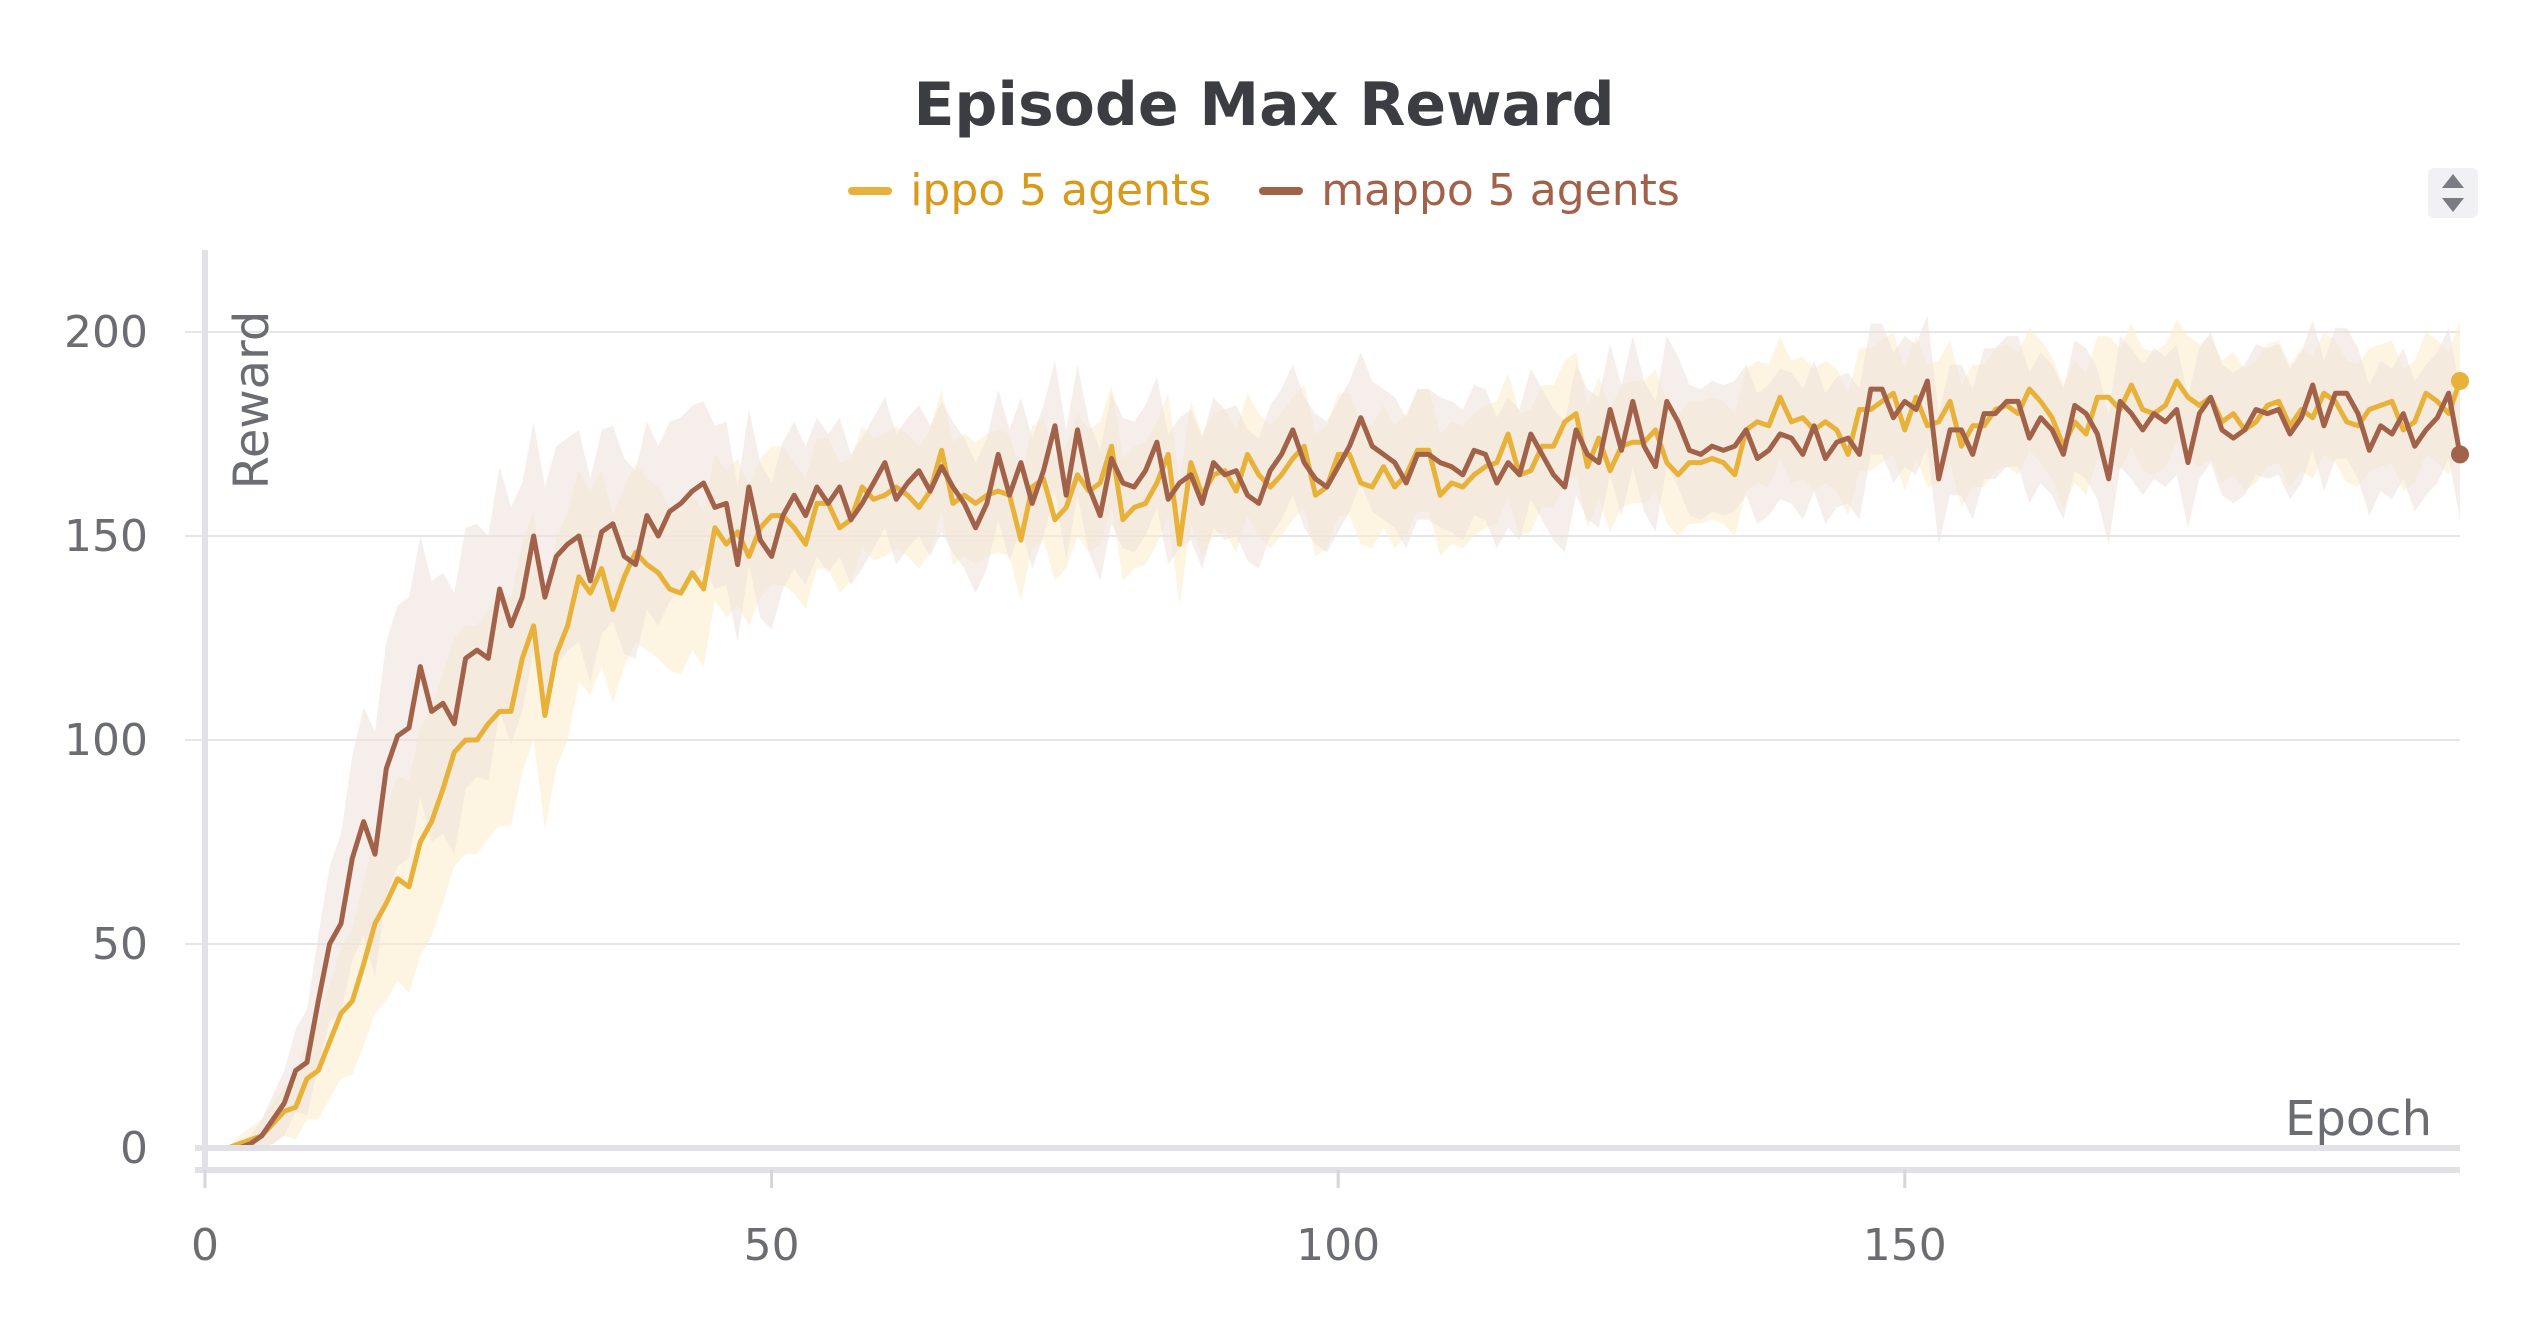  I want to click on chart-title: Episode Max Reward, so click(1264, 105).